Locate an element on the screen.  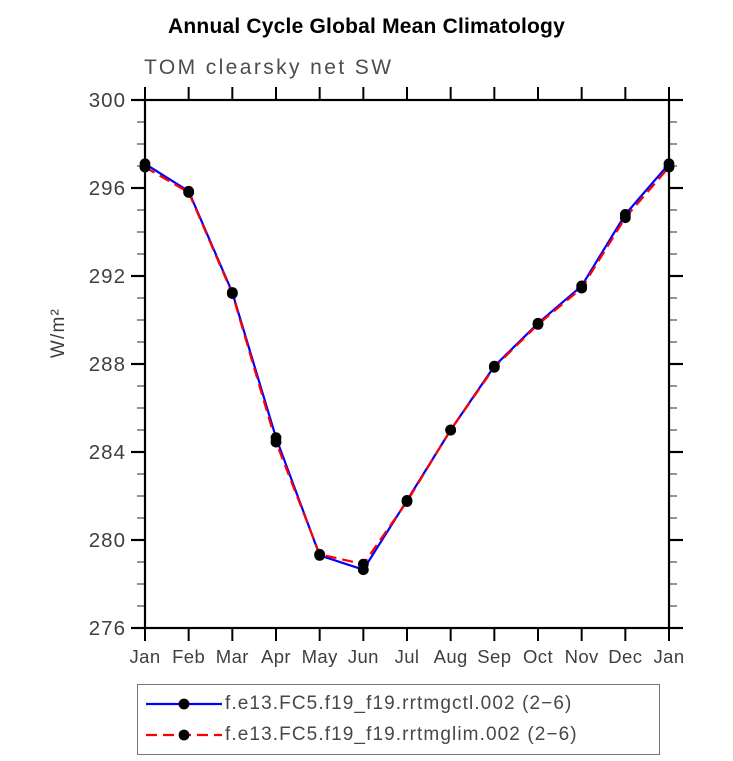
y-tick-label: 288 is located at coordinates (107, 364).